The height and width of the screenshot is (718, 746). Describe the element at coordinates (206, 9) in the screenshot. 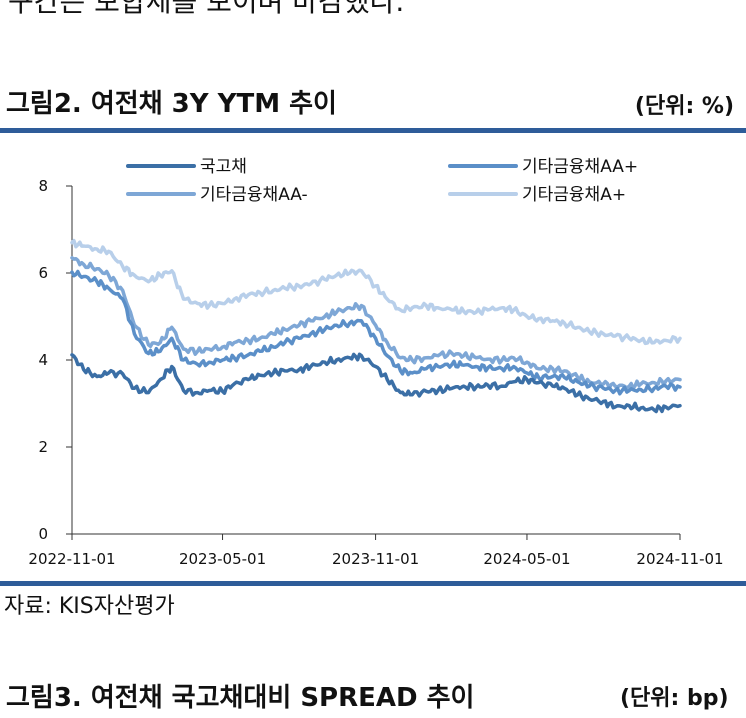

I see `intro-text: 구간은 보합세를 보이며 마감했다.` at that location.